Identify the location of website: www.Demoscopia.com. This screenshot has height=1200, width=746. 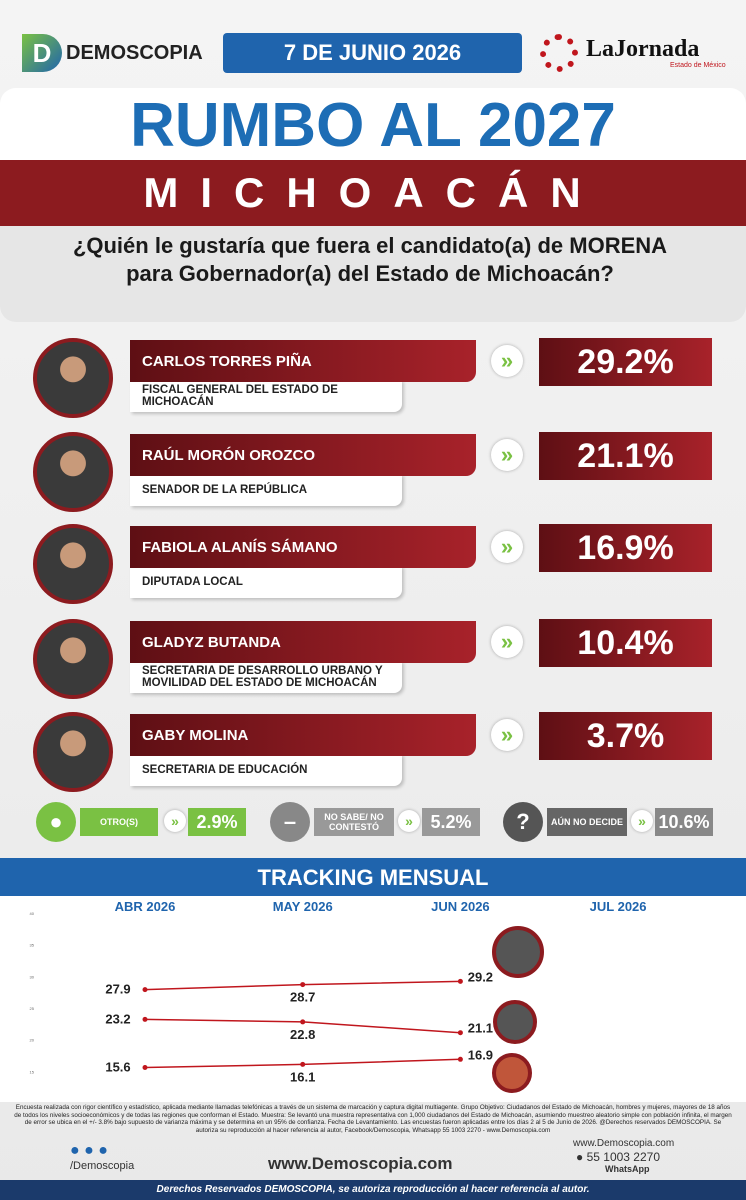
(360, 1163).